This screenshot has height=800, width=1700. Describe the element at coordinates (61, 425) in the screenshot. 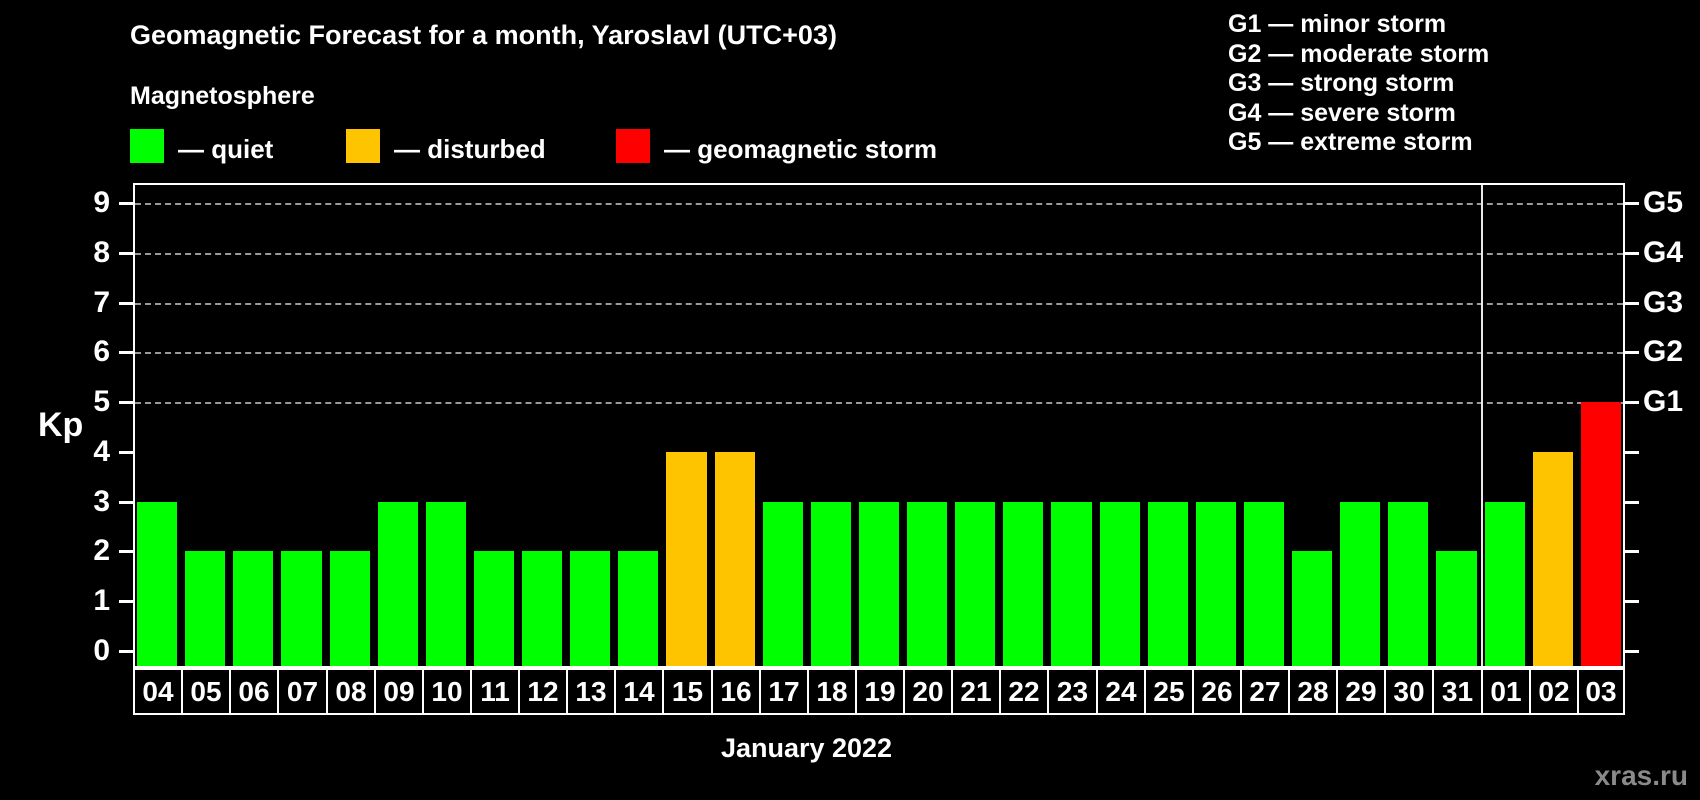

I see `kp-axis-label: Kp` at that location.